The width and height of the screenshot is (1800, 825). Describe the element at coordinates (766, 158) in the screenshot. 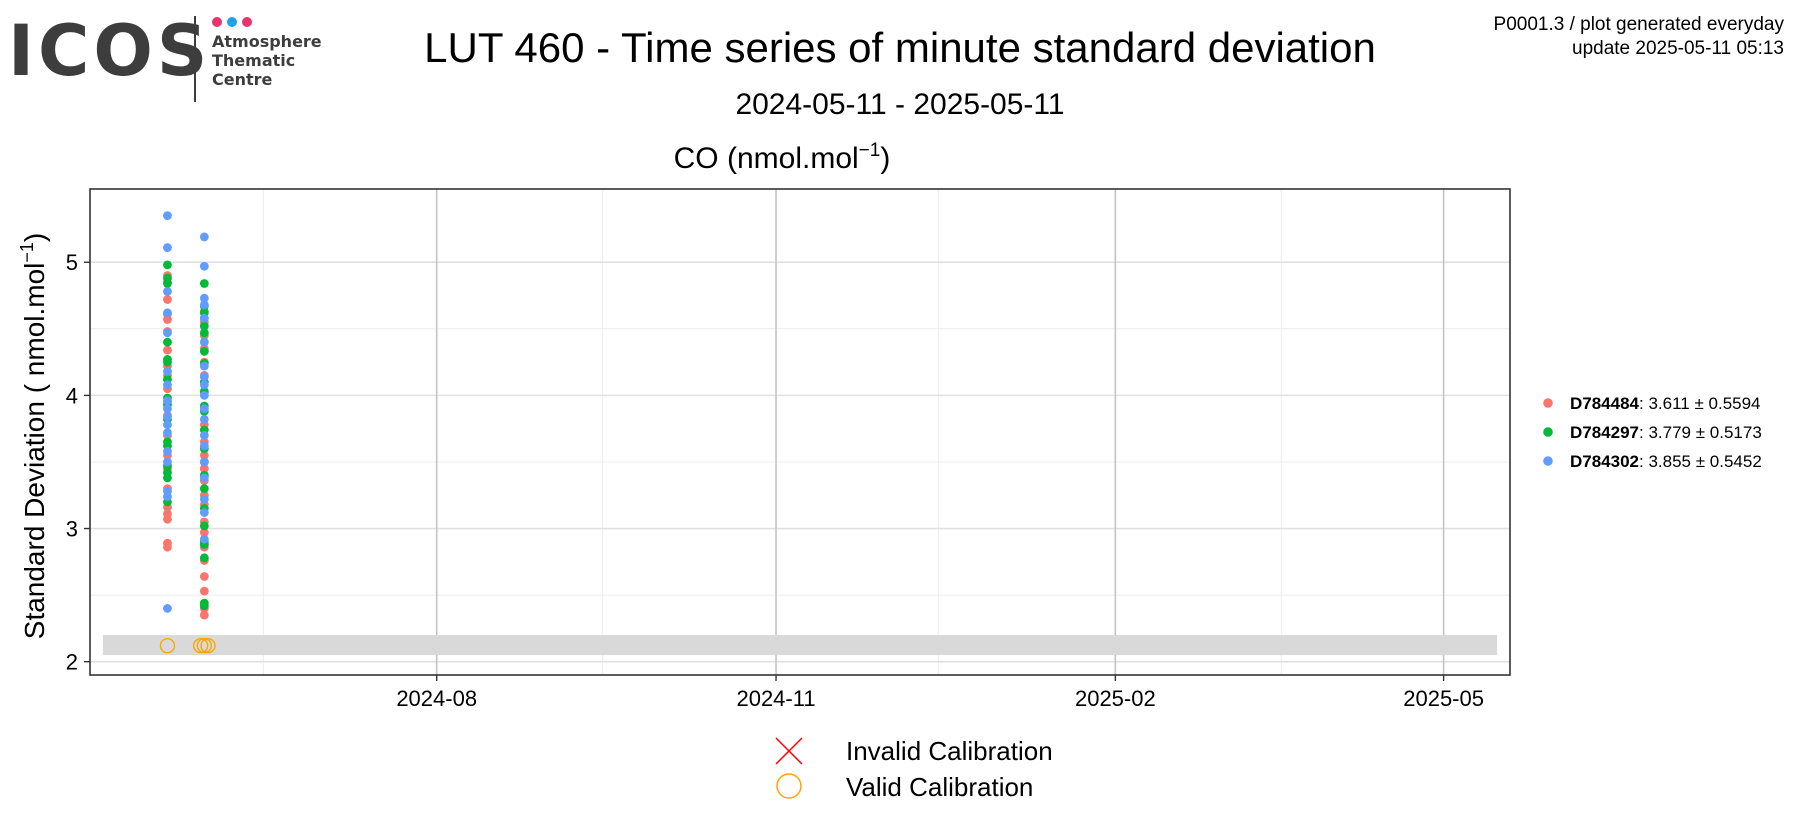

I see `panel-title-main: CO (nmol.mol` at that location.